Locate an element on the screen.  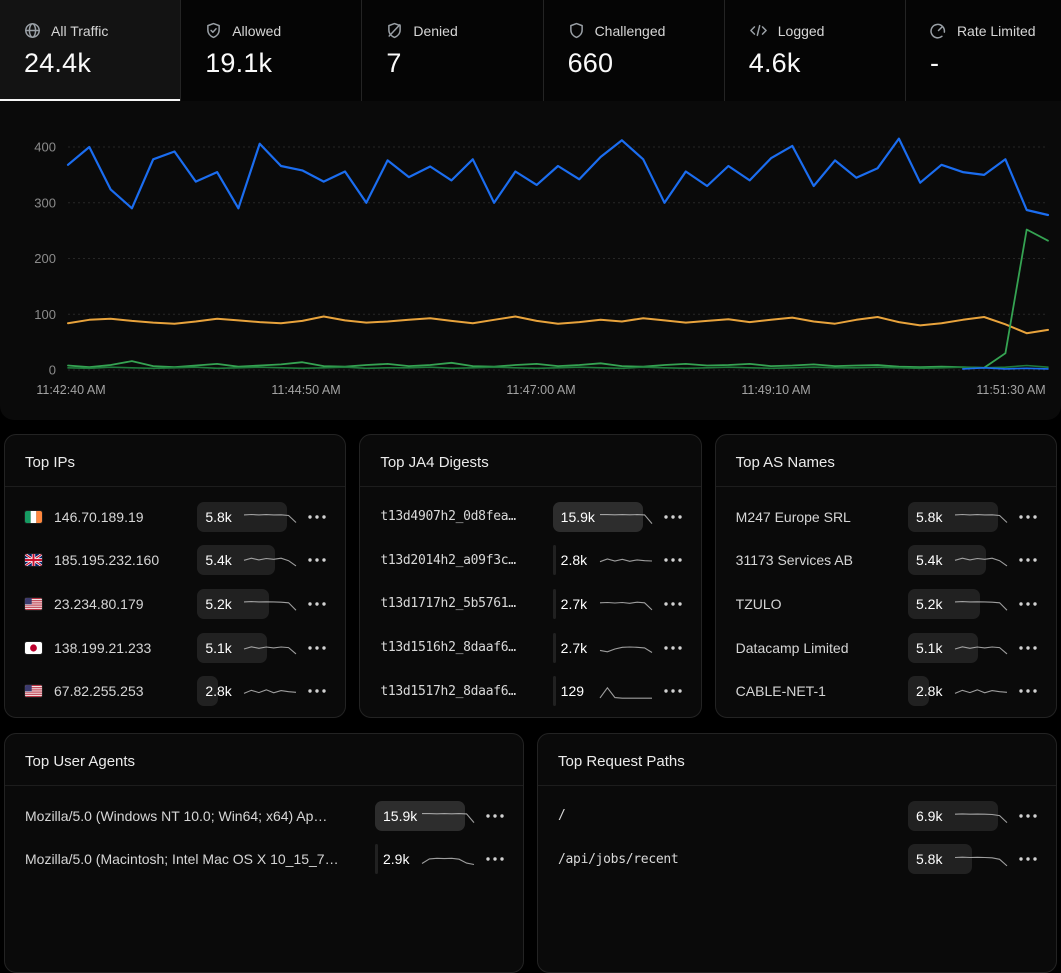
tab-all-traffic: All Traffic 24.4k is located at coordinates (91, 50).